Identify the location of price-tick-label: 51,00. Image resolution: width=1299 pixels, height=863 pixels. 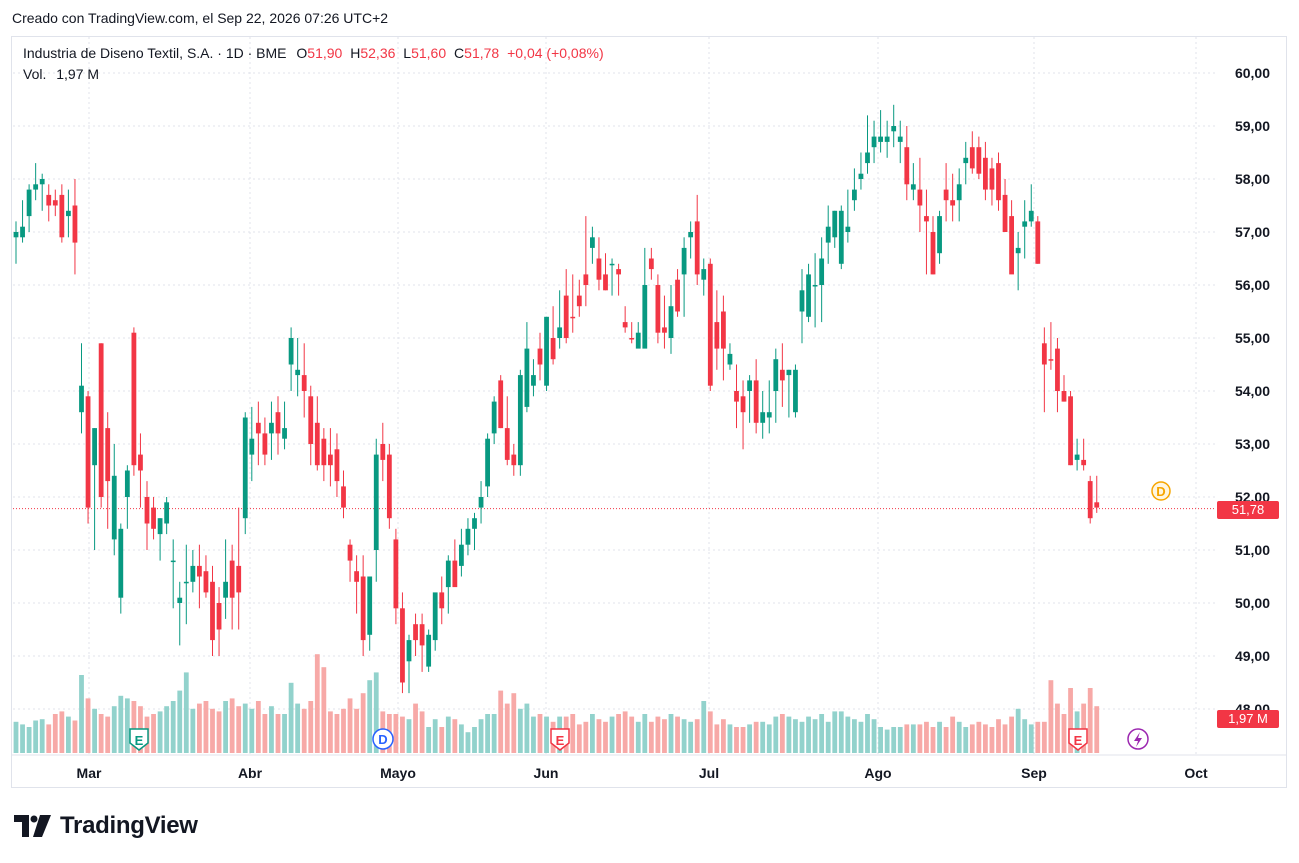
(1252, 550).